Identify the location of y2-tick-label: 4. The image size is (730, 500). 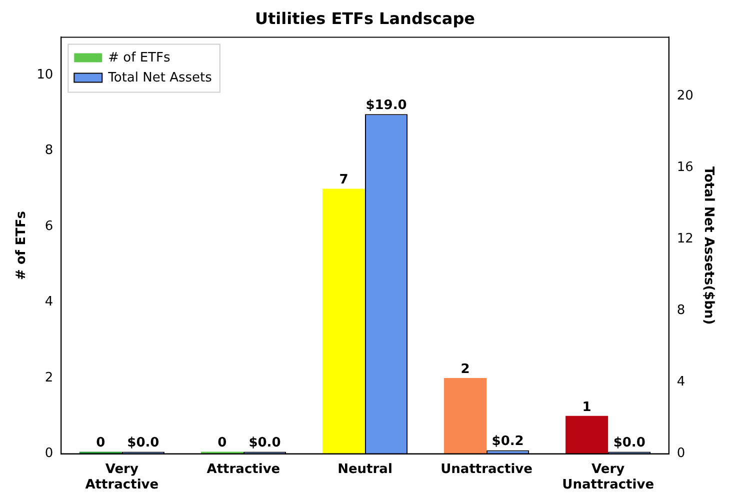
(681, 382).